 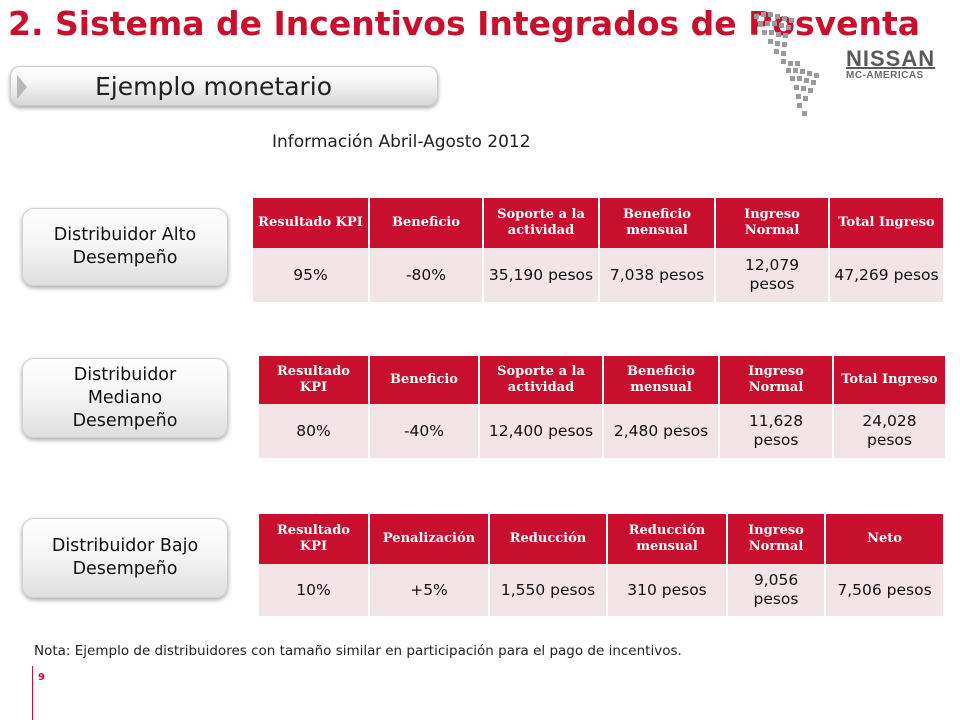 I want to click on section-label-box: Ejemplo monetario, so click(x=224, y=86).